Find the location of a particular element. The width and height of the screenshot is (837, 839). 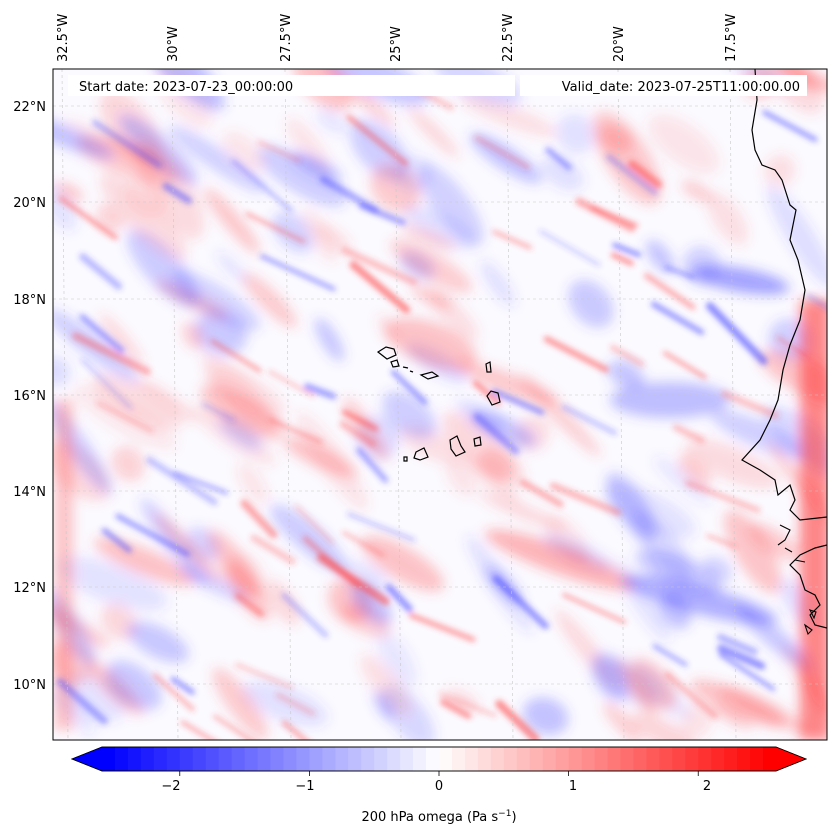

valid-date-label: Valid_date: 2023-07-25T11:00:00.00 is located at coordinates (681, 87).